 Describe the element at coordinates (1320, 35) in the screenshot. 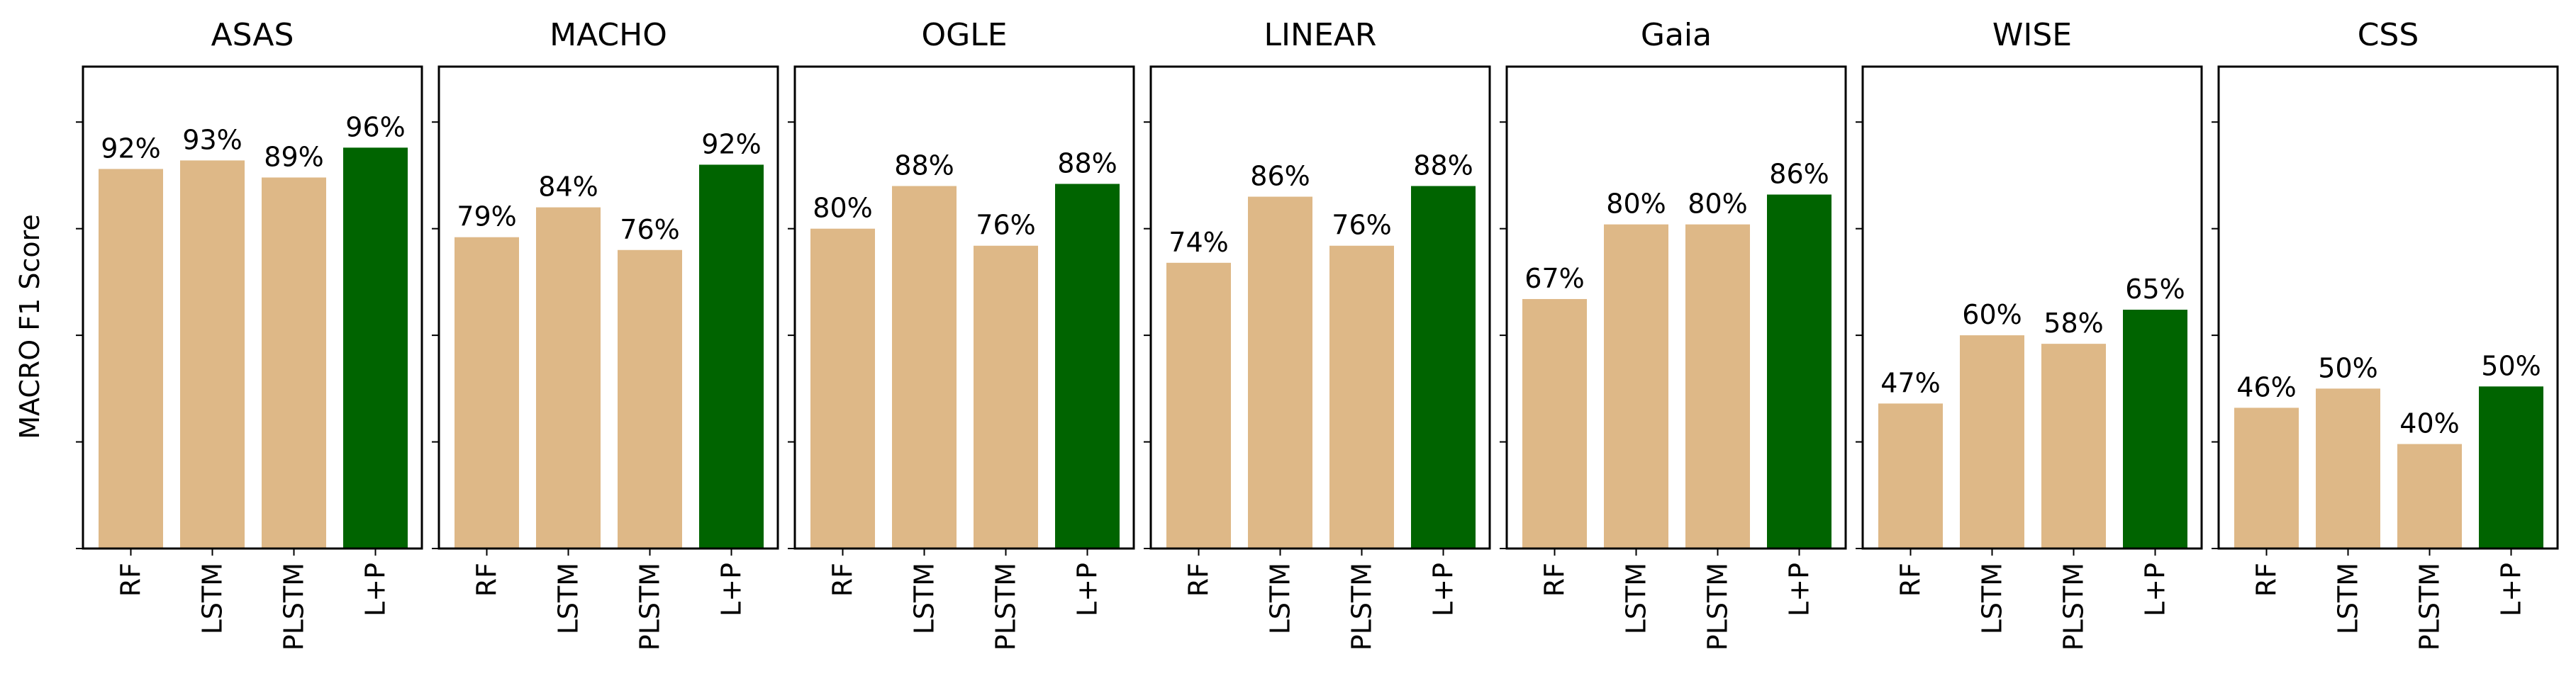

I see `panel-title: LINEAR` at that location.